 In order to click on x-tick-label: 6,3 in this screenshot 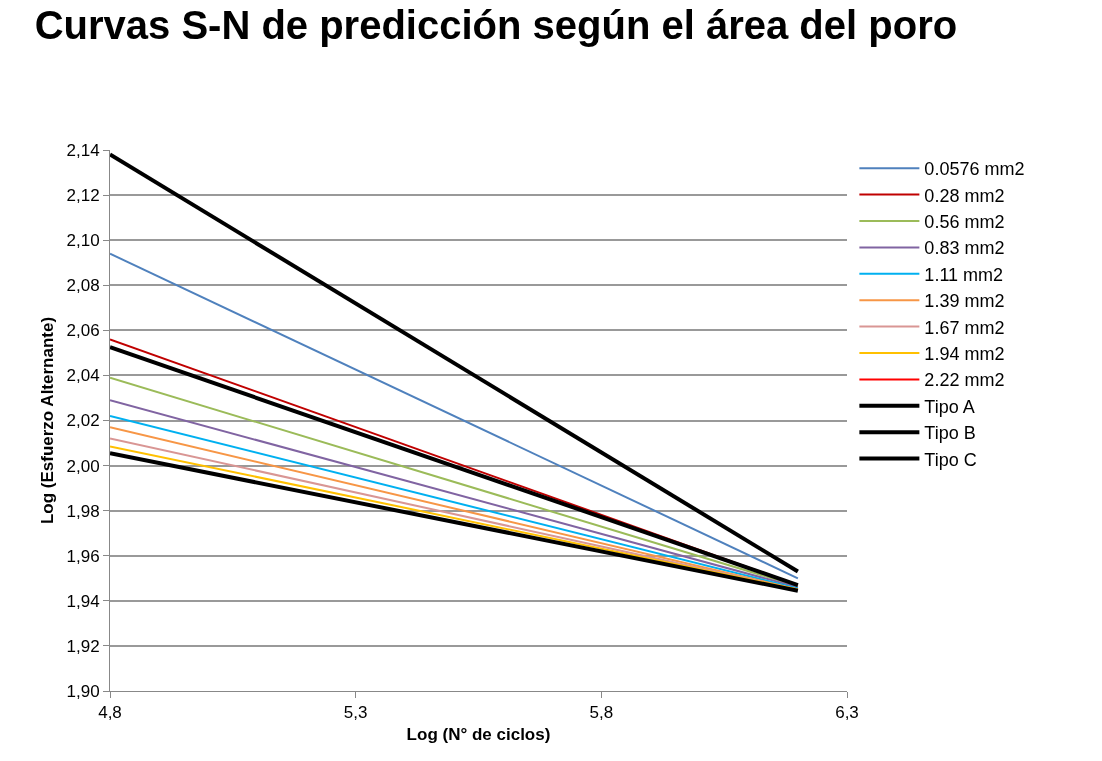, I will do `click(847, 713)`.